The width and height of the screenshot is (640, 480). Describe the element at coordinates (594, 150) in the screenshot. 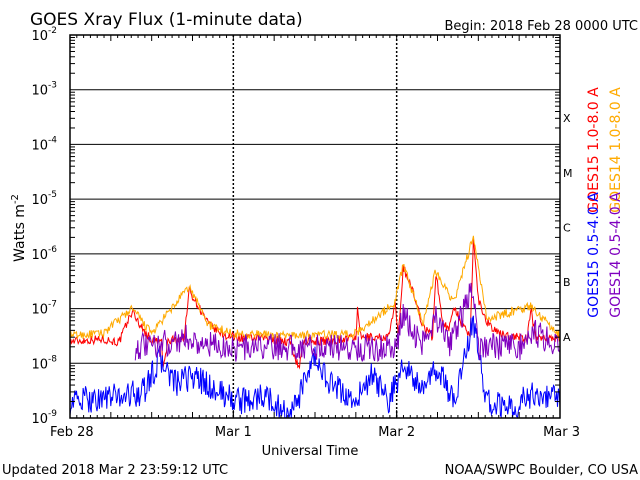

I see `legend-entry-0: GOES15 1.0-8.0 A` at that location.